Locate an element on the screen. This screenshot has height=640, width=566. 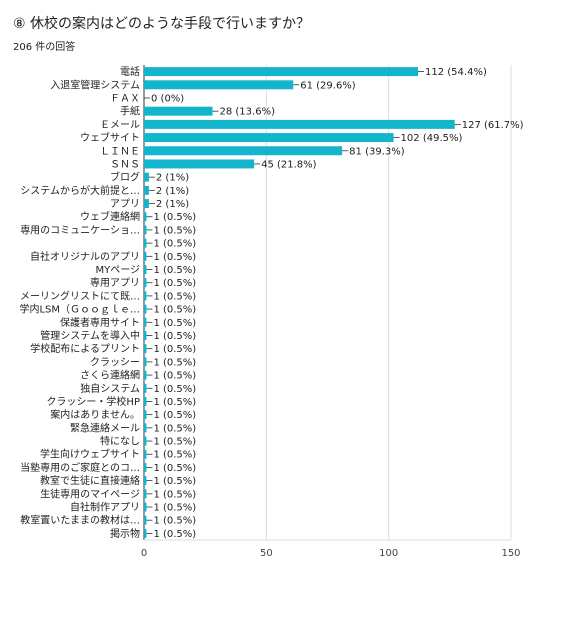
value-label-15: 1 (0.5%) is located at coordinates (174, 270).